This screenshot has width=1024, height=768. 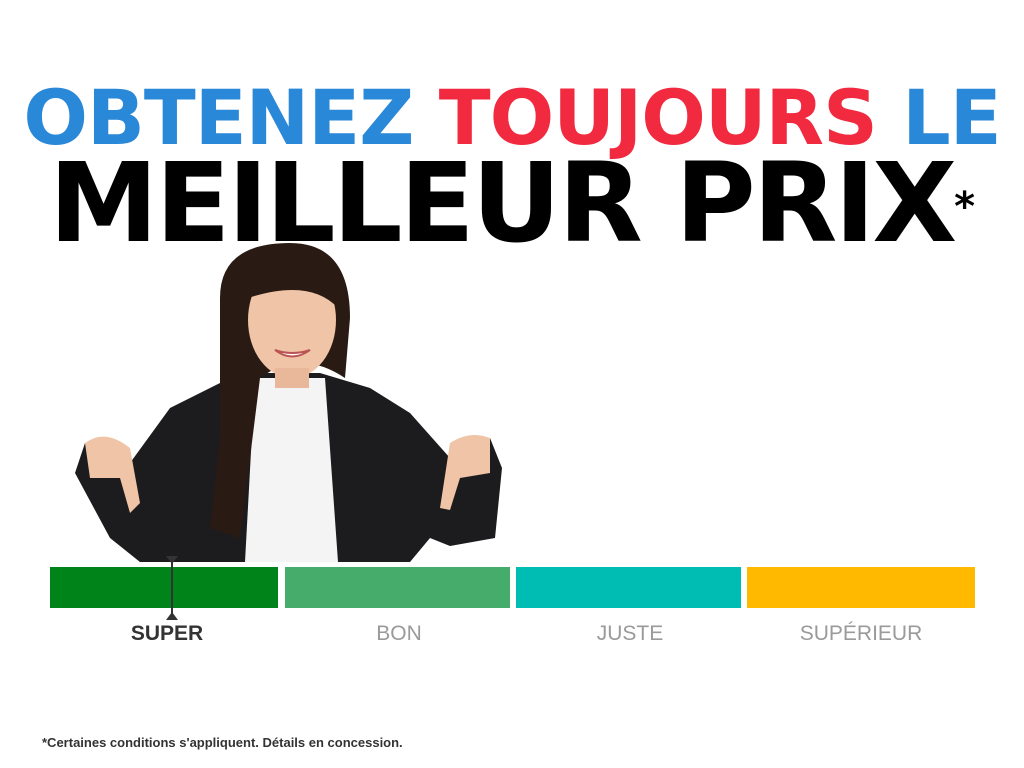 I want to click on price-segment-superieur, so click(x=861, y=587).